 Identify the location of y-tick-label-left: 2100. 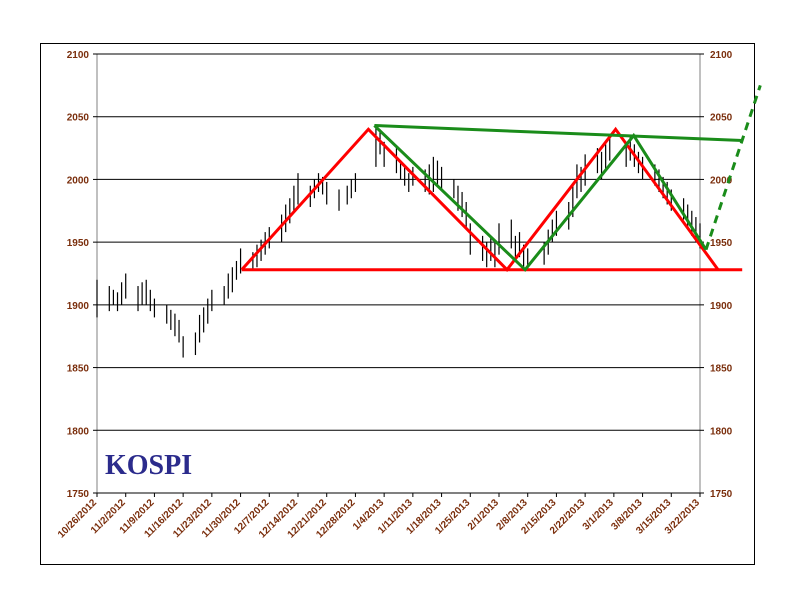
(78, 55).